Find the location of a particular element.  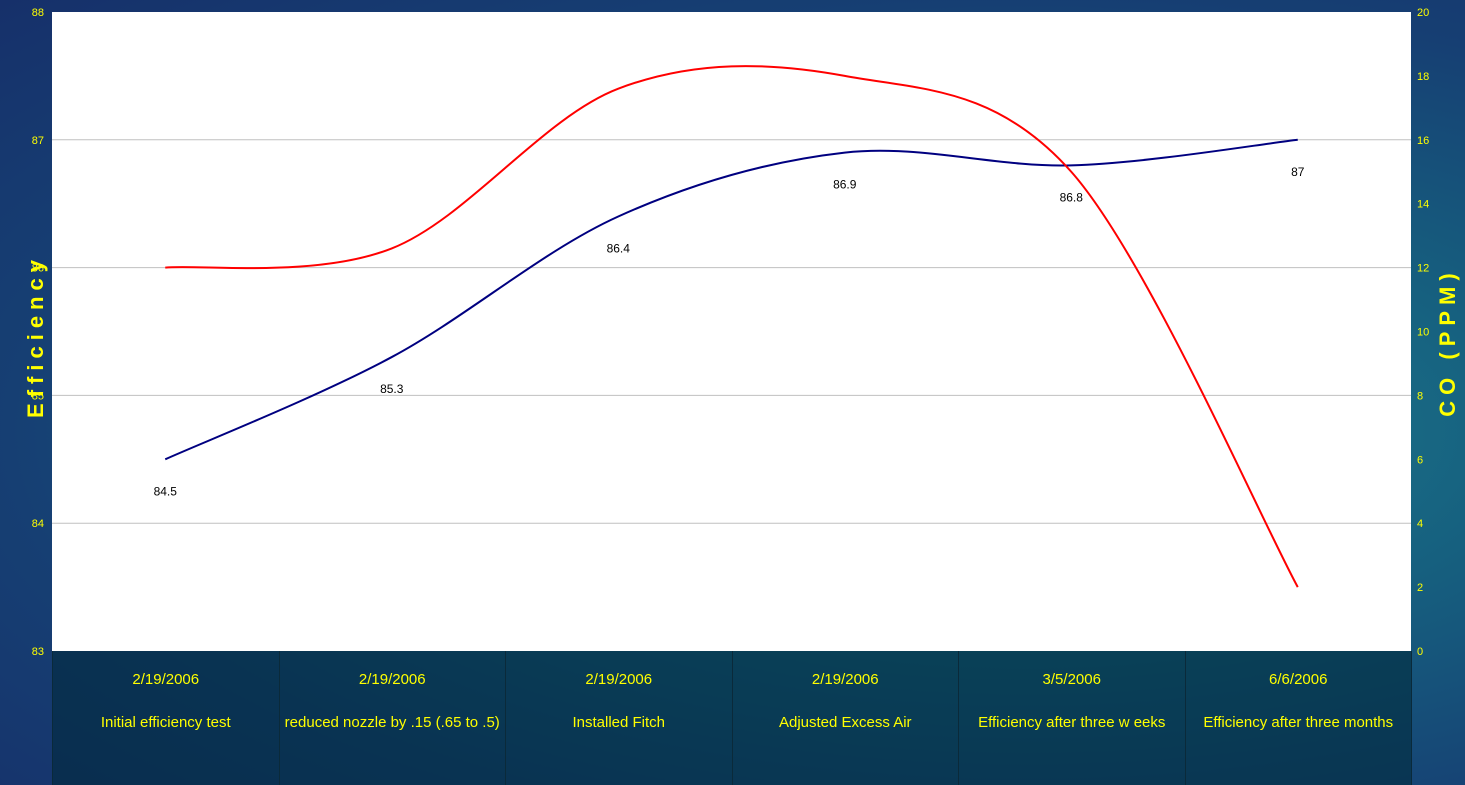

y-axis-title: Efficiency is located at coordinates (35, 336).